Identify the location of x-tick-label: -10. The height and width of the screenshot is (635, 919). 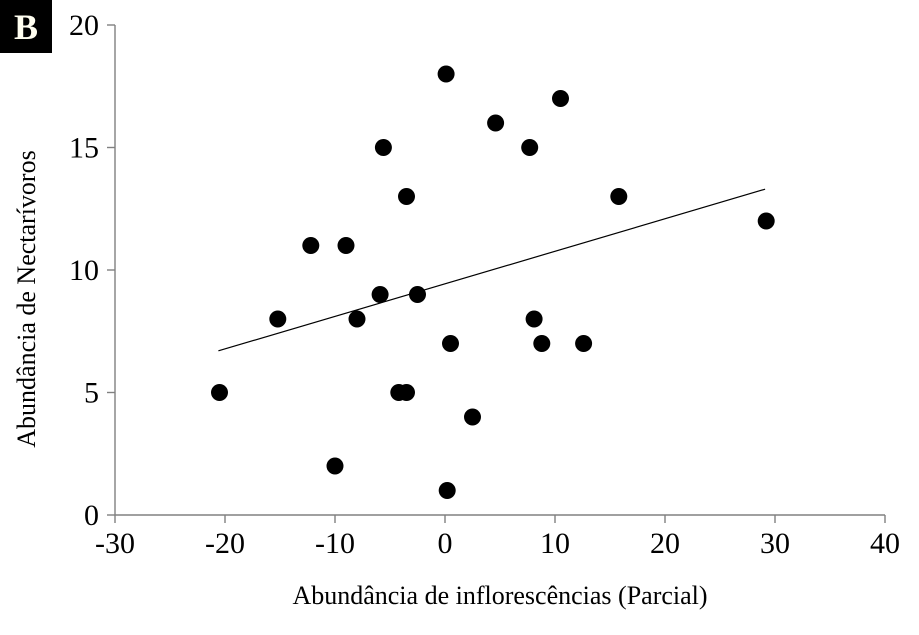
(335, 543).